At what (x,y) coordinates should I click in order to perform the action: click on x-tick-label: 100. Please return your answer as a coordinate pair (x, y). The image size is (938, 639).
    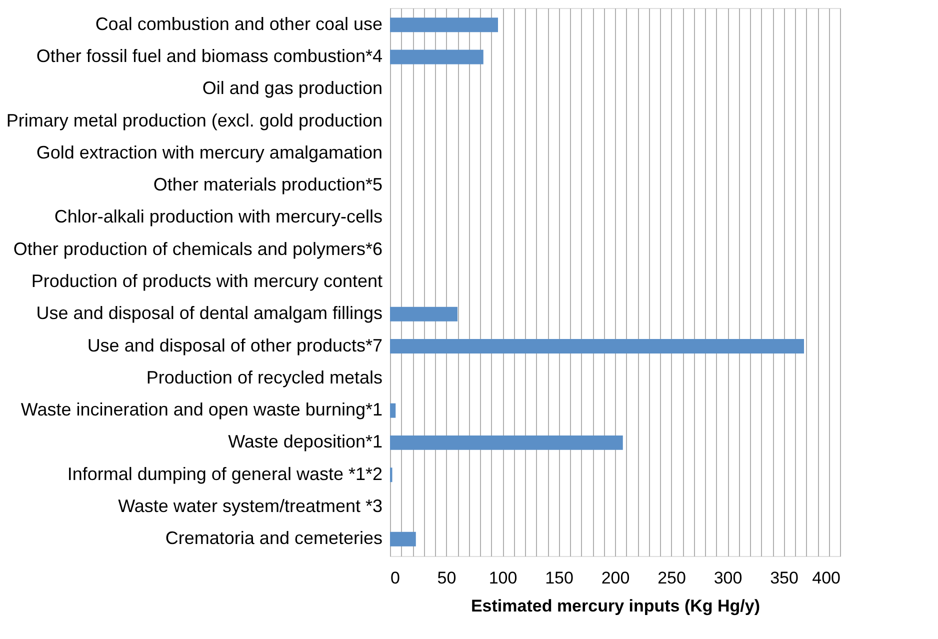
    Looking at the image, I should click on (503, 578).